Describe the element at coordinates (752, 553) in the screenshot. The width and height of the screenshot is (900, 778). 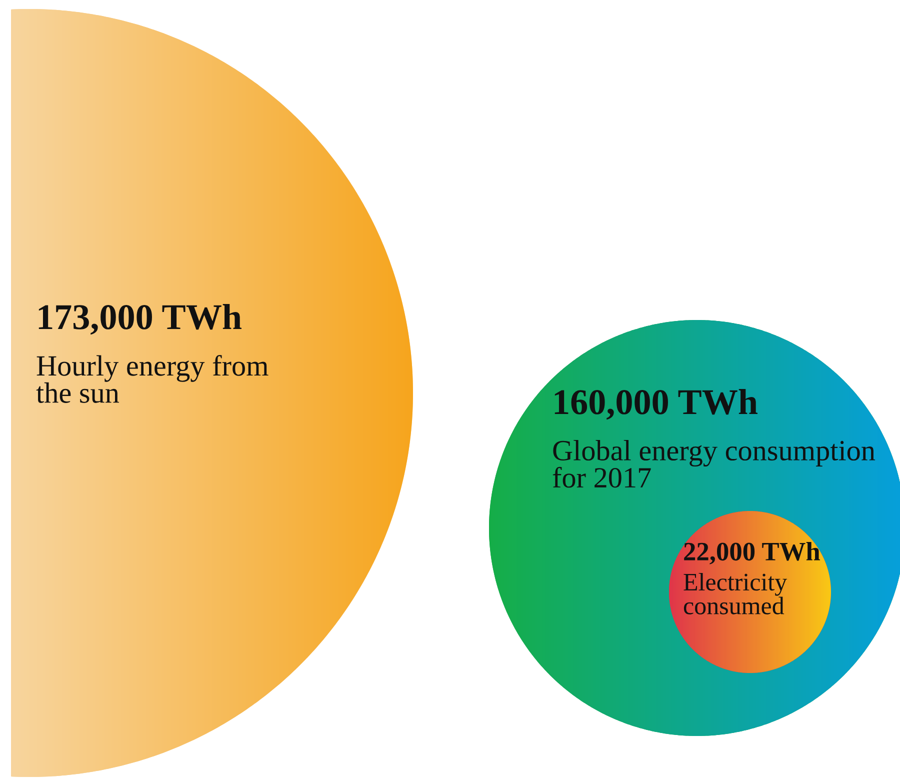
I see `data-label: 22,000 TWh` at that location.